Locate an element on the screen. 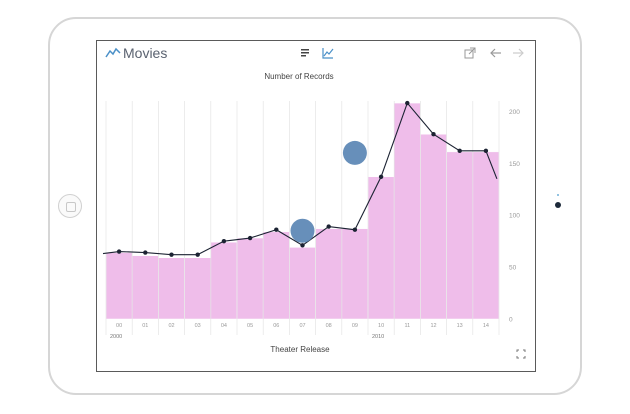 This screenshot has height=414, width=630. x-tick-label: 11 is located at coordinates (407, 326).